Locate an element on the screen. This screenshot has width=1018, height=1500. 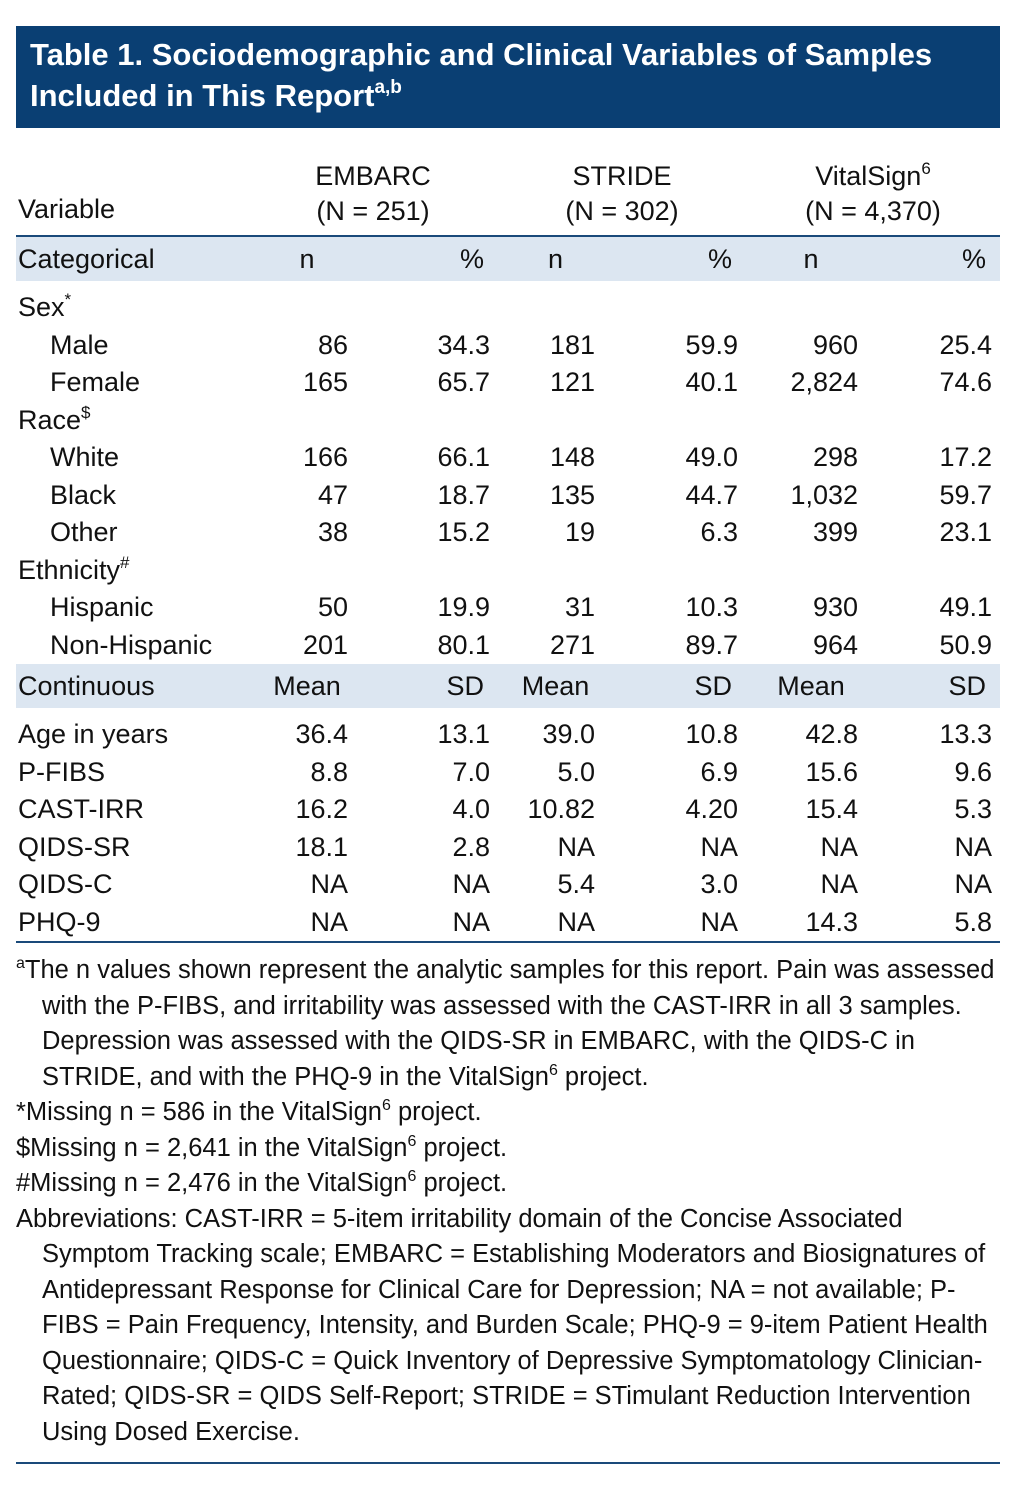
table-cell: 5.0 is located at coordinates (576, 771).